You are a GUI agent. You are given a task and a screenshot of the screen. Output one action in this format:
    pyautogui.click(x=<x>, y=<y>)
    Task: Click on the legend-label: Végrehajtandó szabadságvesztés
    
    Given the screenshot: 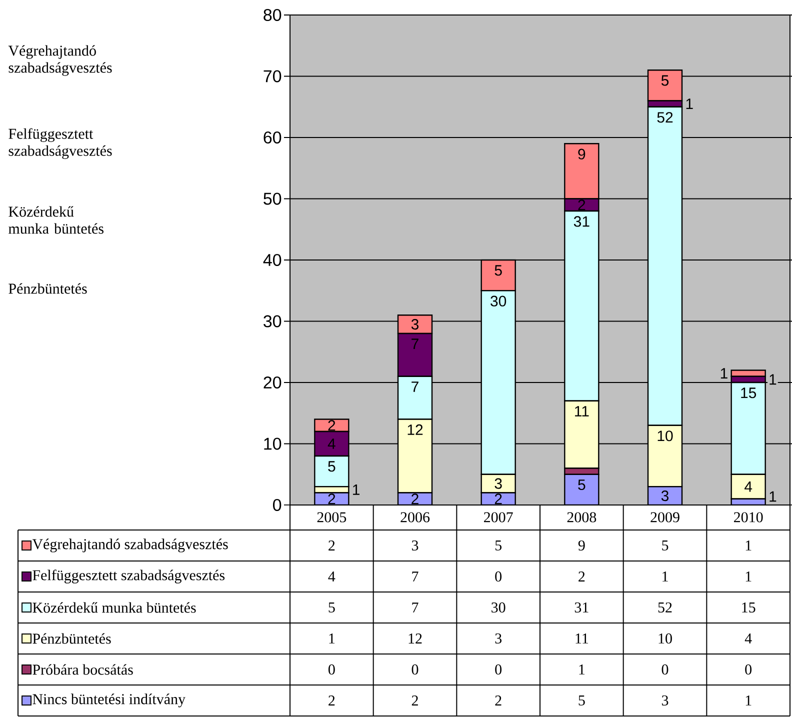 What is the action you would take?
    pyautogui.click(x=130, y=545)
    